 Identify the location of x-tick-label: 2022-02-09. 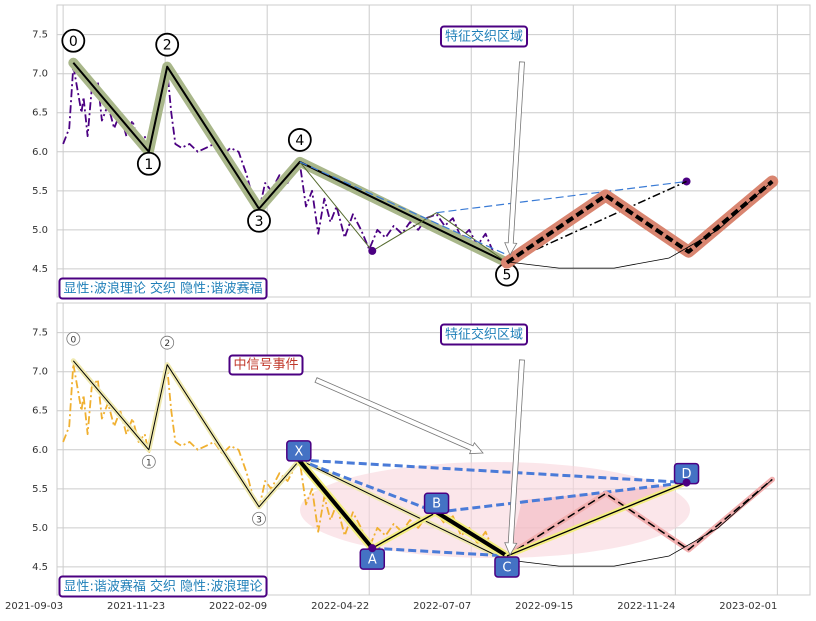
(238, 606).